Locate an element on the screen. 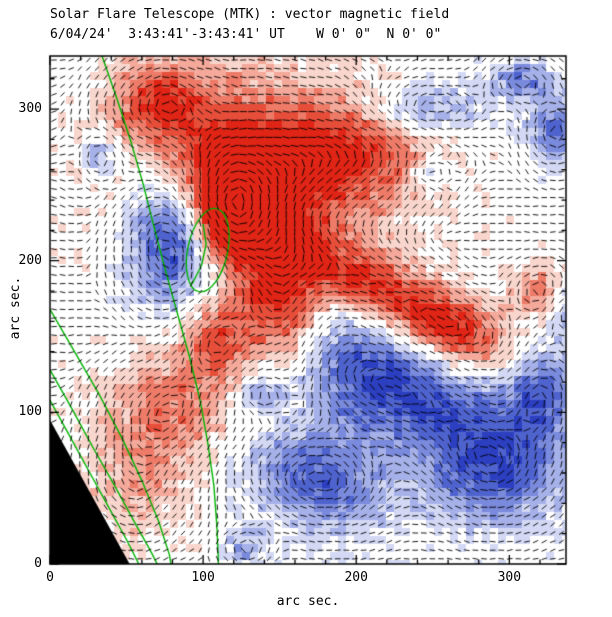 The image size is (612, 617). y-tick-label: 100 is located at coordinates (30, 412).